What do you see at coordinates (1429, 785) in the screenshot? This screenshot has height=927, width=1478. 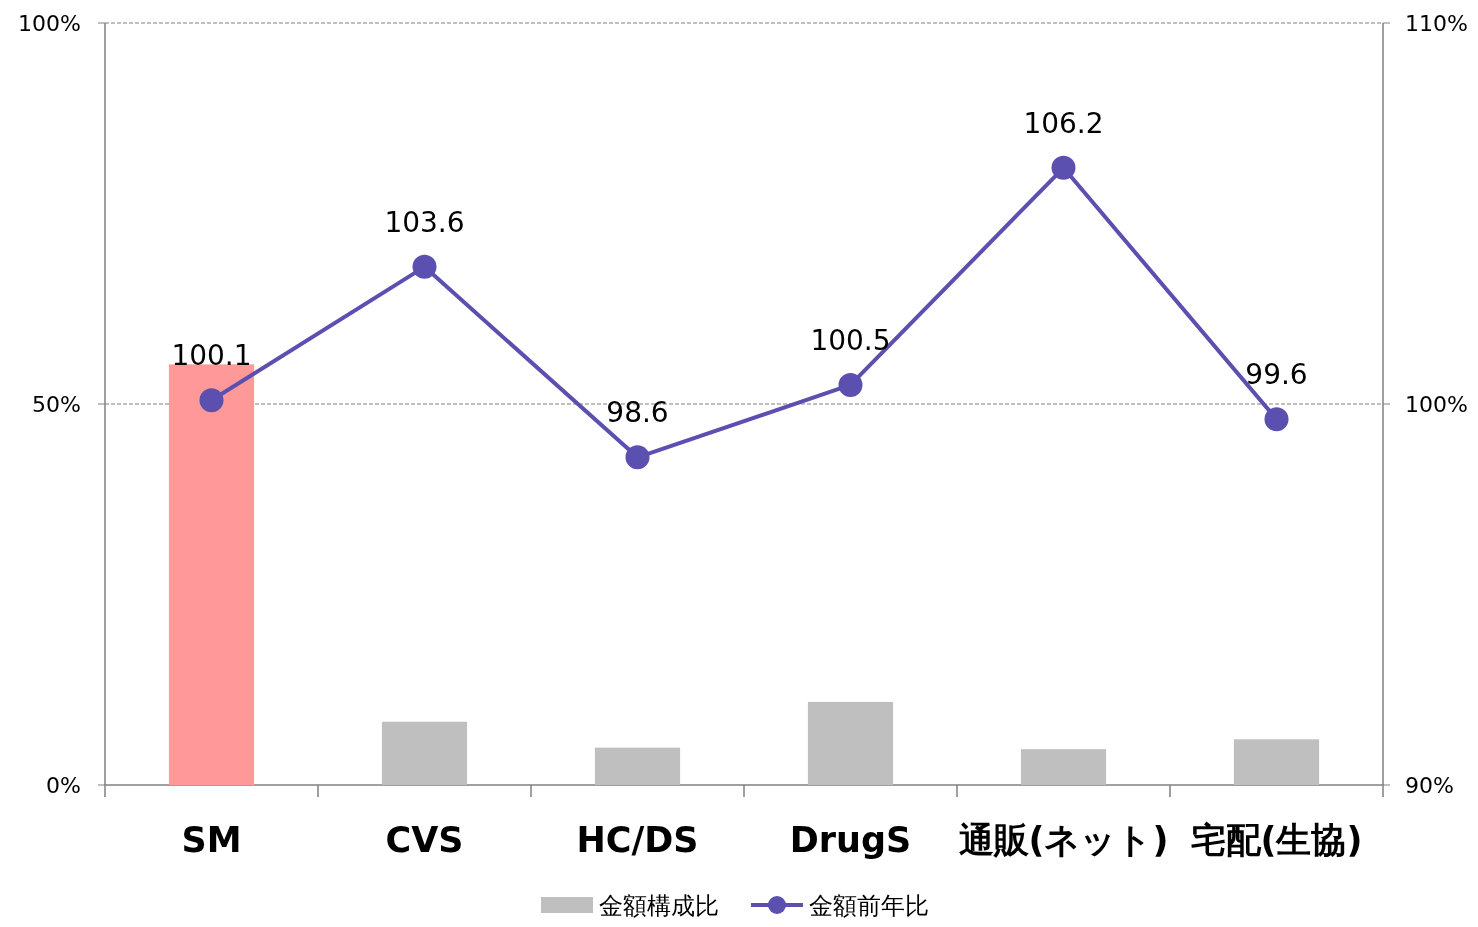 I see `y2-tick-label: 90%` at bounding box center [1429, 785].